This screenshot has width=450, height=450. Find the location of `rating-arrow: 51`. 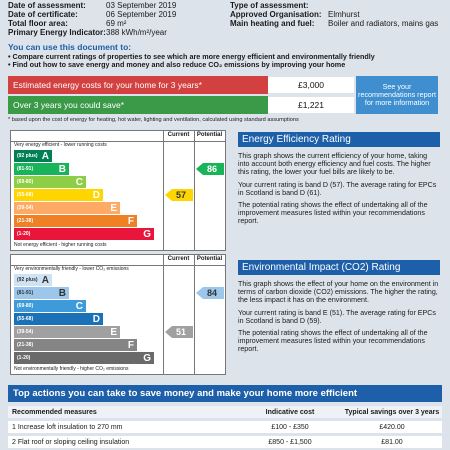

rating-arrow: 51 is located at coordinates (179, 332).